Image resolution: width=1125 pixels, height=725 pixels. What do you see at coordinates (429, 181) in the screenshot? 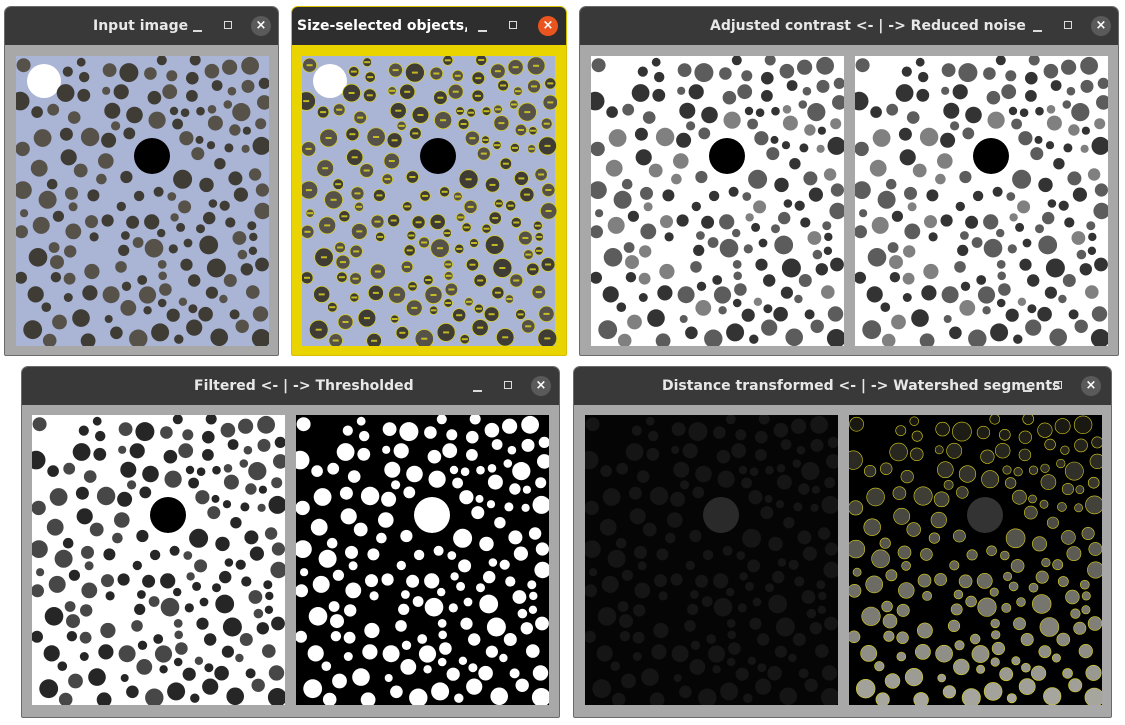
I see `window-size-selected: Size-selected objects,... ×` at bounding box center [429, 181].